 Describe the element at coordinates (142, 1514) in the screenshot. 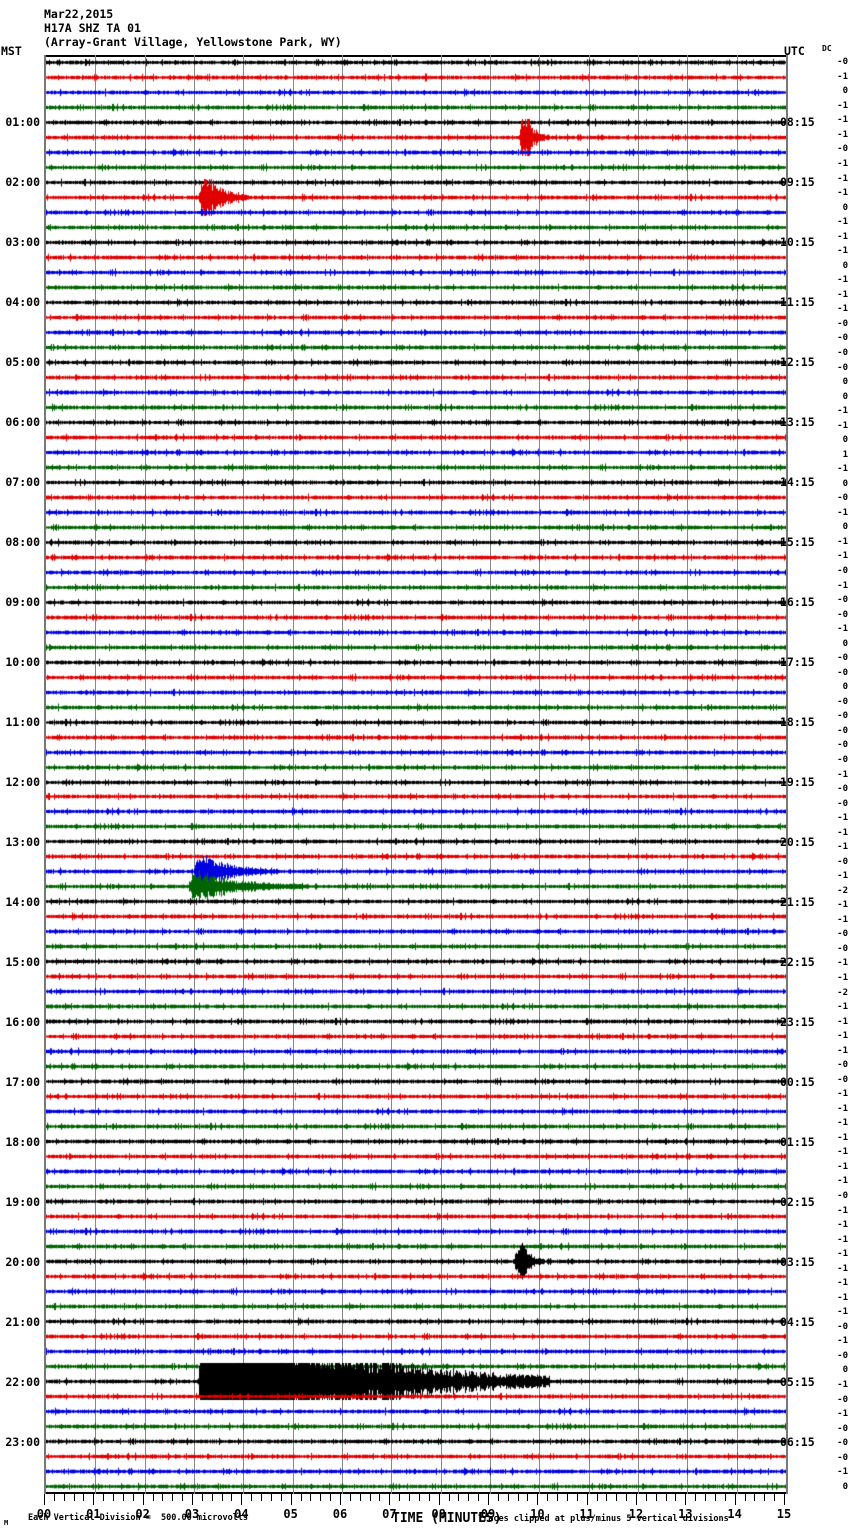

I see `x-axis-tick-label: 02` at that location.